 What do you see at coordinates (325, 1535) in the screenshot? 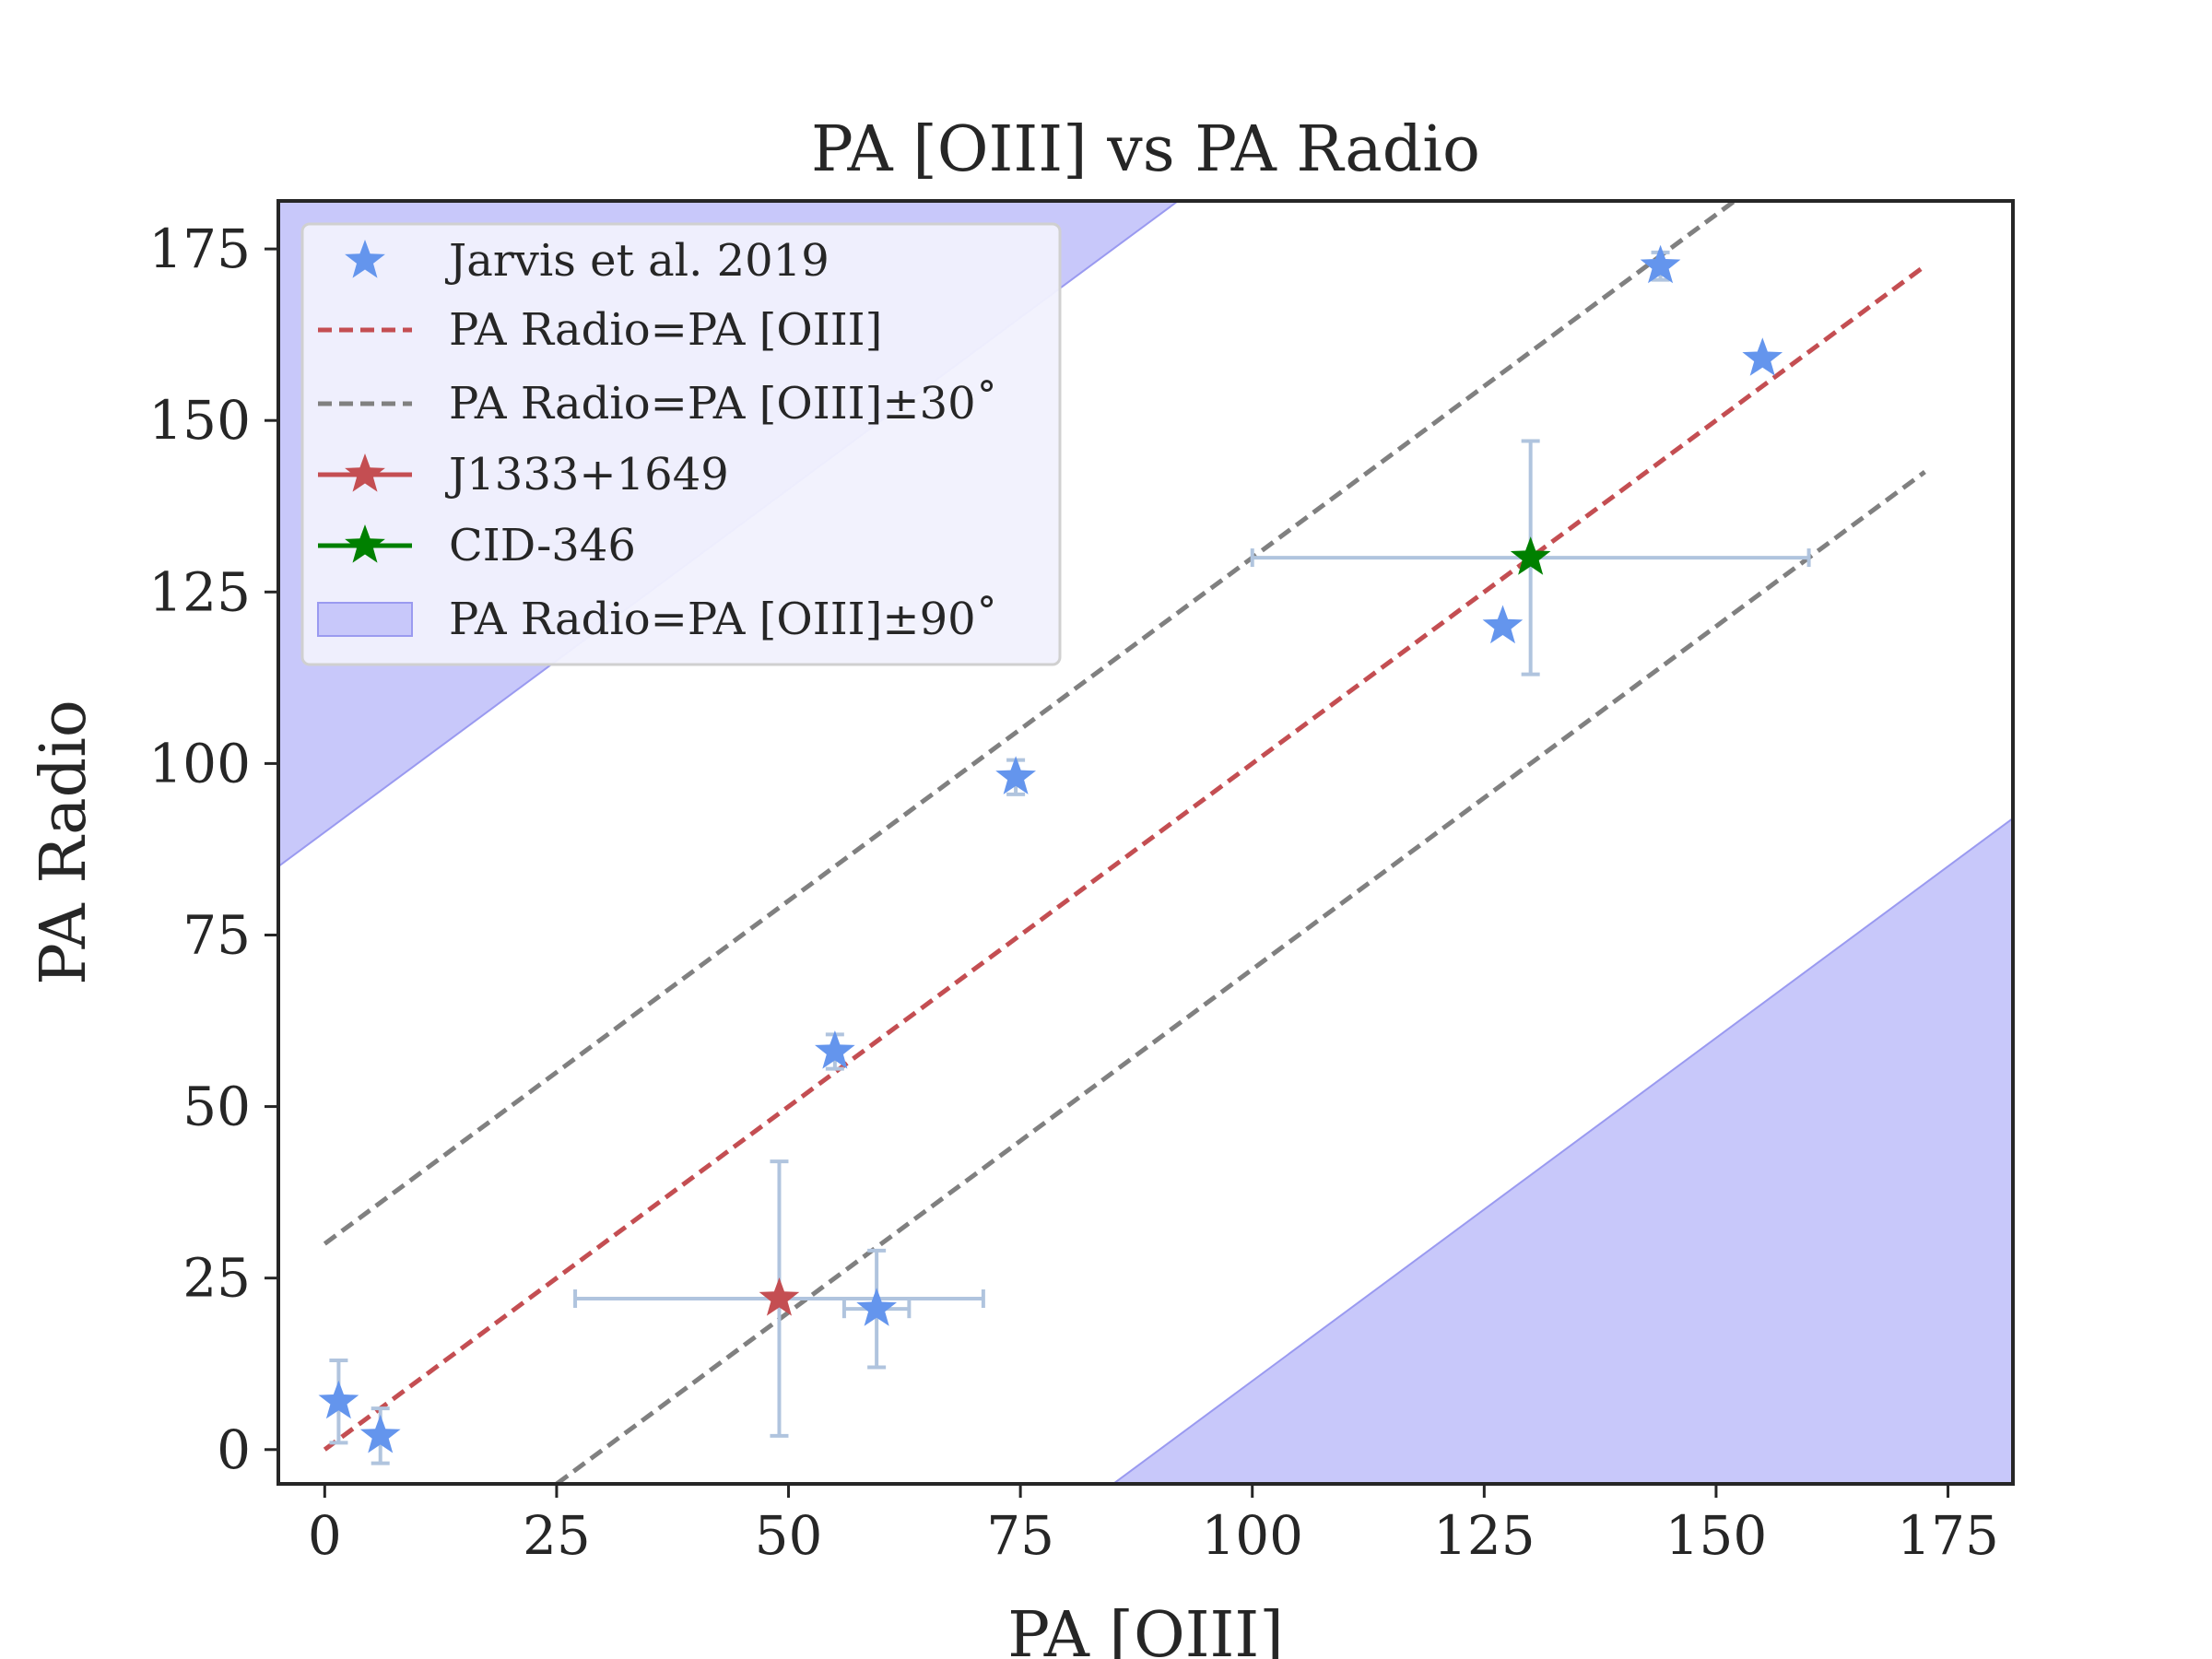
I see `x-tick-label: 0` at bounding box center [325, 1535].